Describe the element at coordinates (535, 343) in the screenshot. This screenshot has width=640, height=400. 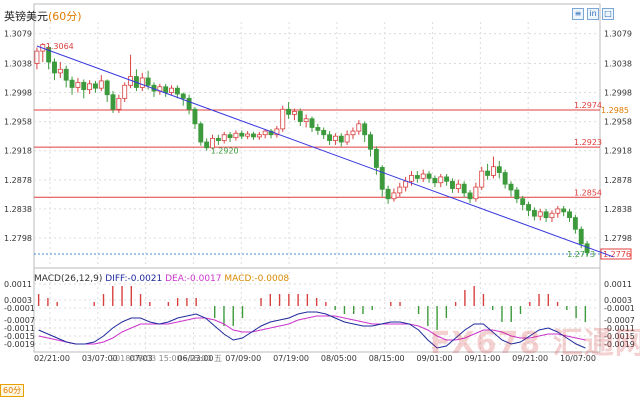
I see `watermark: FX678 汇通网` at that location.